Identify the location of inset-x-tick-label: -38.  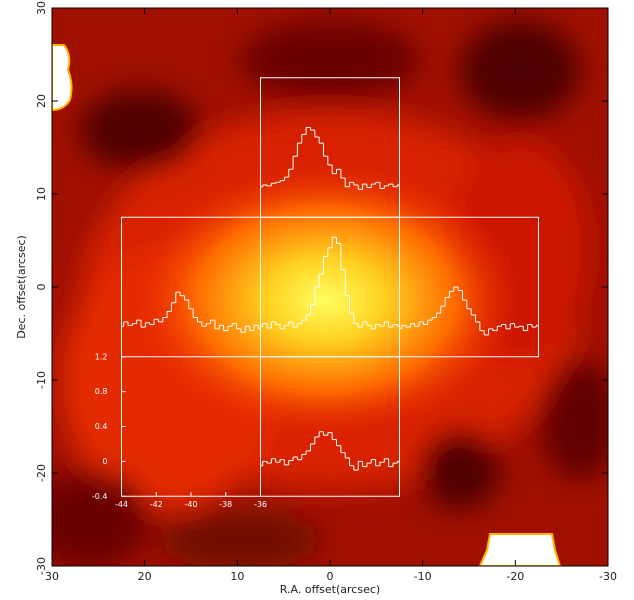
(225, 504).